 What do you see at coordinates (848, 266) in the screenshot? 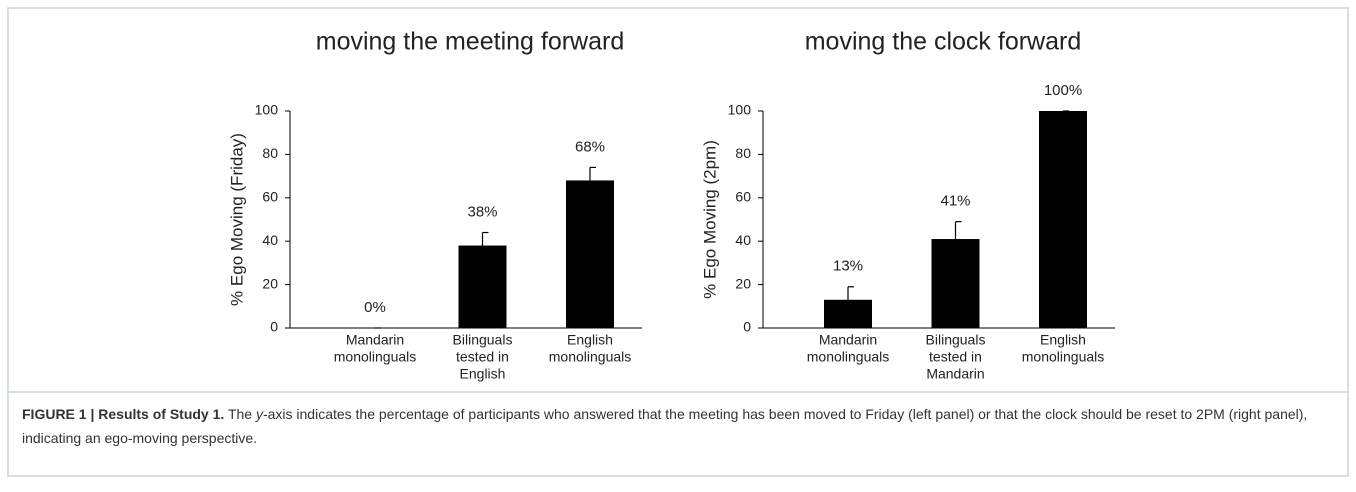
I see `value-label: 13%` at bounding box center [848, 266].